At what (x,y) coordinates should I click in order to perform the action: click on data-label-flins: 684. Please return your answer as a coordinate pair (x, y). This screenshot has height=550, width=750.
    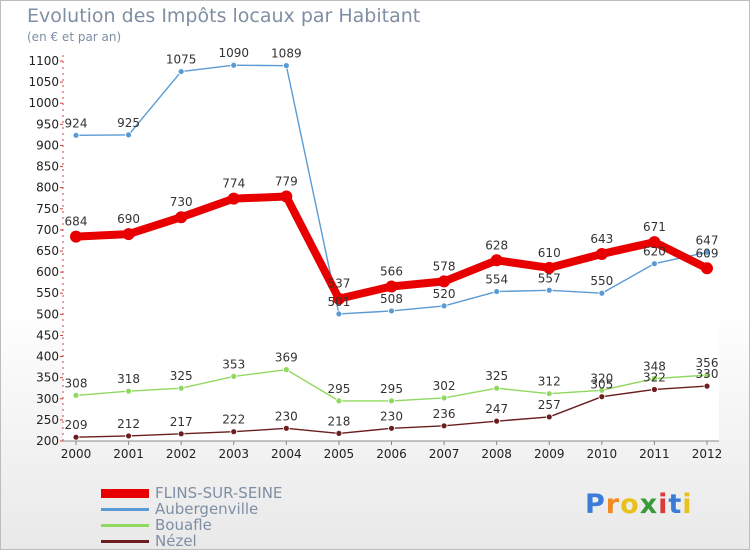
    Looking at the image, I should click on (76, 222).